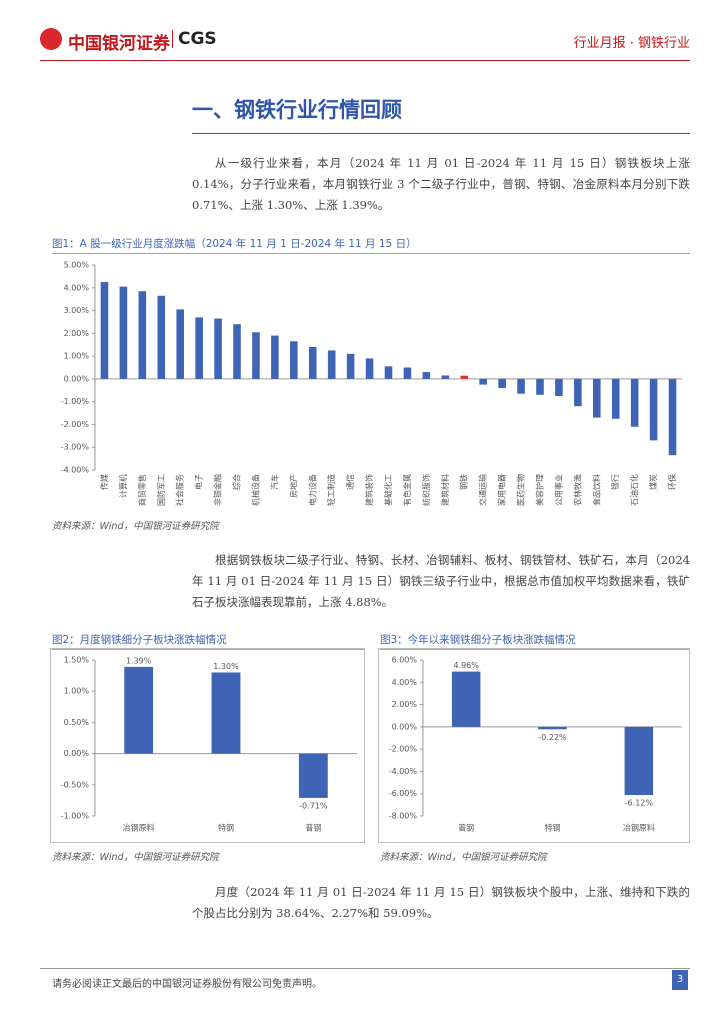 The image size is (724, 1024). What do you see at coordinates (634, 490) in the screenshot?
I see `x-tick-label: 石油石化` at bounding box center [634, 490].